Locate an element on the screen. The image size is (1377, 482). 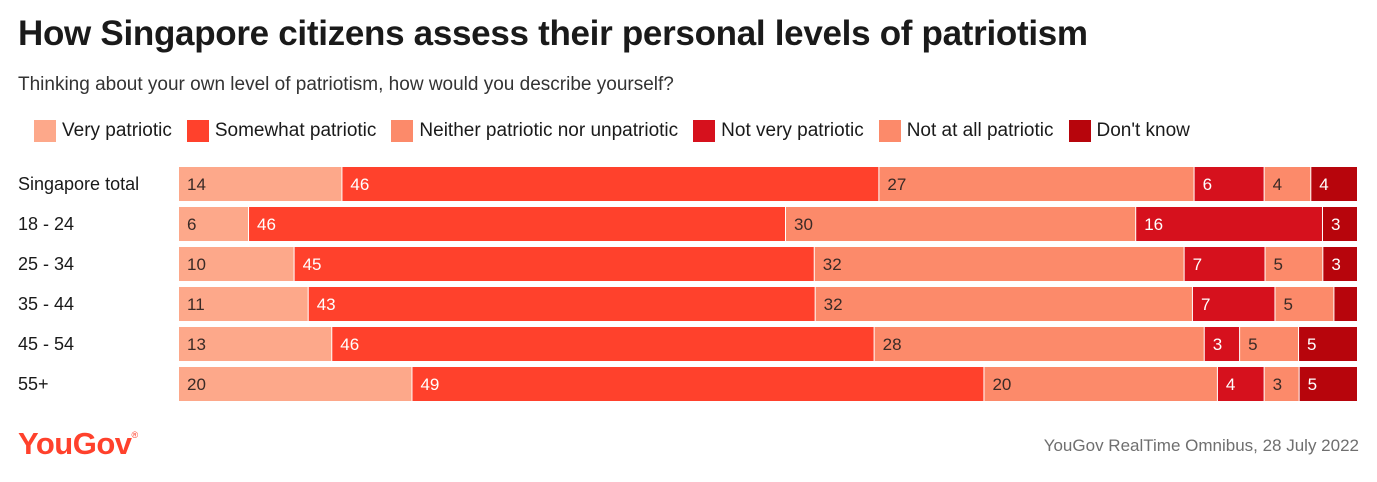
legend-item: Neither patriotic nor unpatriotic is located at coordinates (534, 131).